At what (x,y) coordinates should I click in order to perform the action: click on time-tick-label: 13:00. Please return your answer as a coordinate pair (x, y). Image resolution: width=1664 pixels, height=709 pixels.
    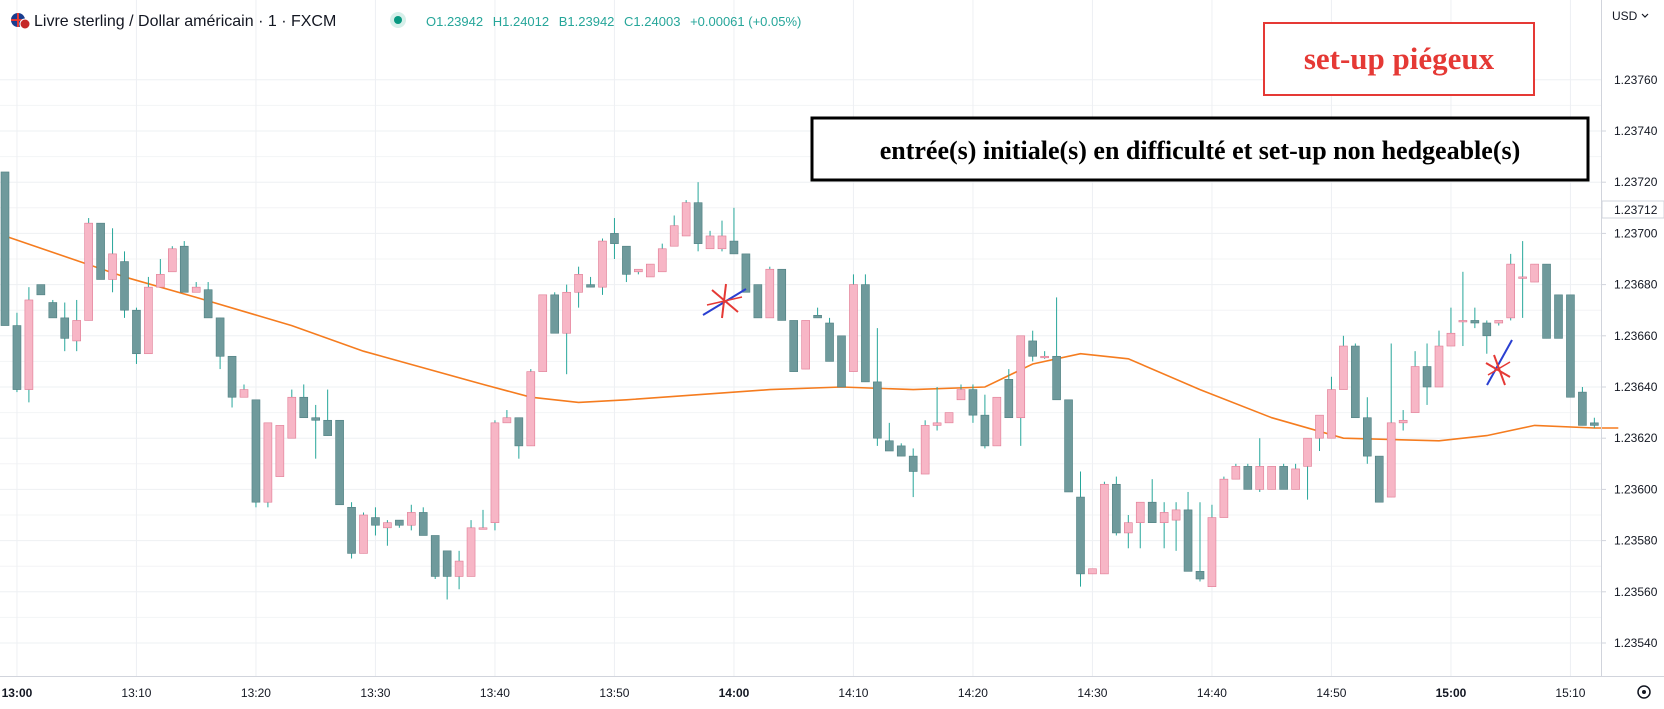
    Looking at the image, I should click on (17, 693).